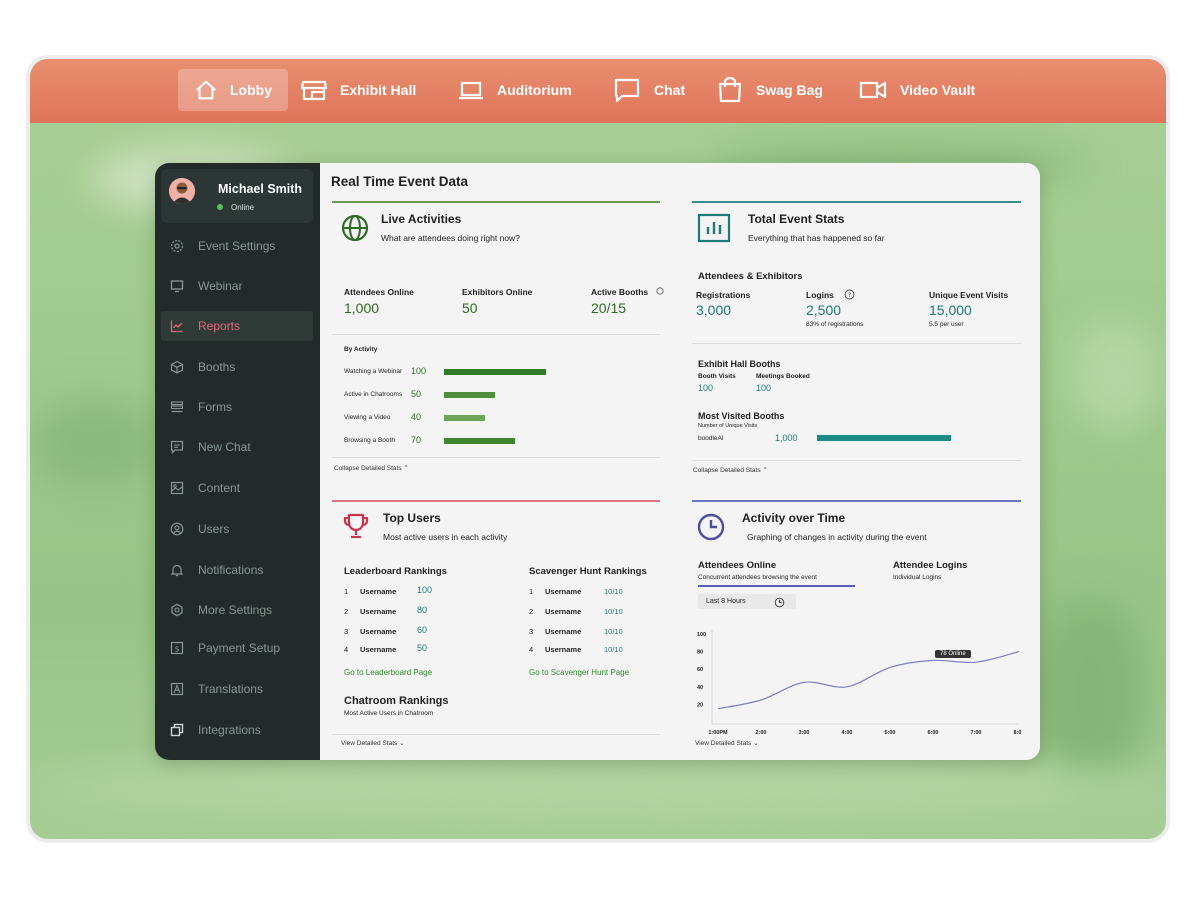 The width and height of the screenshot is (1200, 900). I want to click on sidebar-item-translations: Translations, so click(237, 689).